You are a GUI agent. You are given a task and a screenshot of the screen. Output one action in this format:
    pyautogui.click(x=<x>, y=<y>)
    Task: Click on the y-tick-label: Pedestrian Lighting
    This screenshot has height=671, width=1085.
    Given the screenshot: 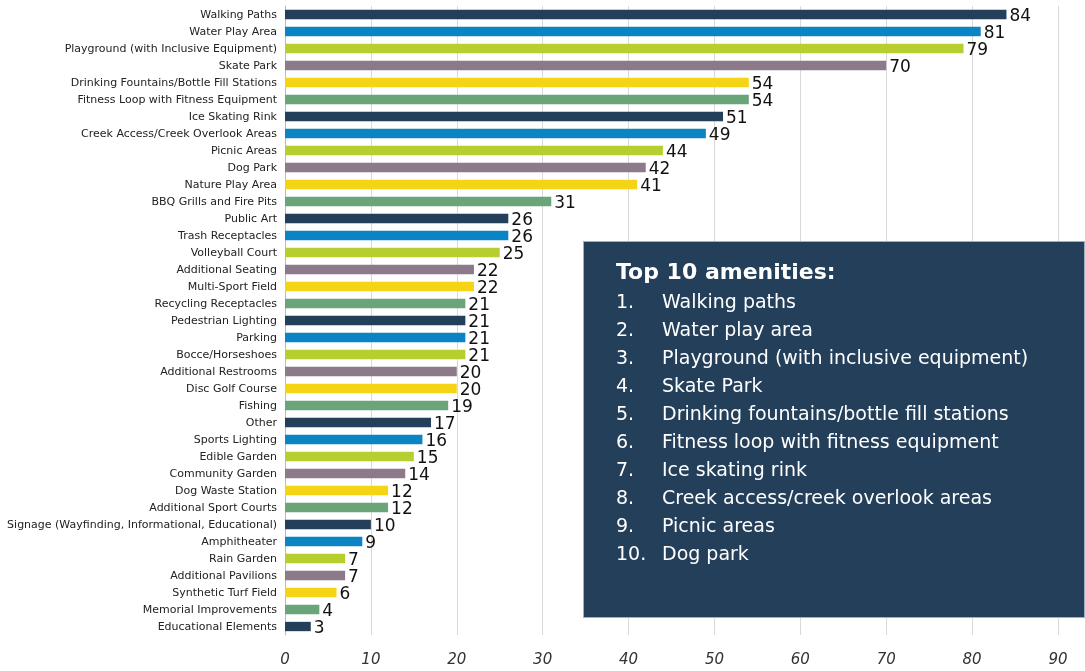 What is the action you would take?
    pyautogui.click(x=223, y=320)
    